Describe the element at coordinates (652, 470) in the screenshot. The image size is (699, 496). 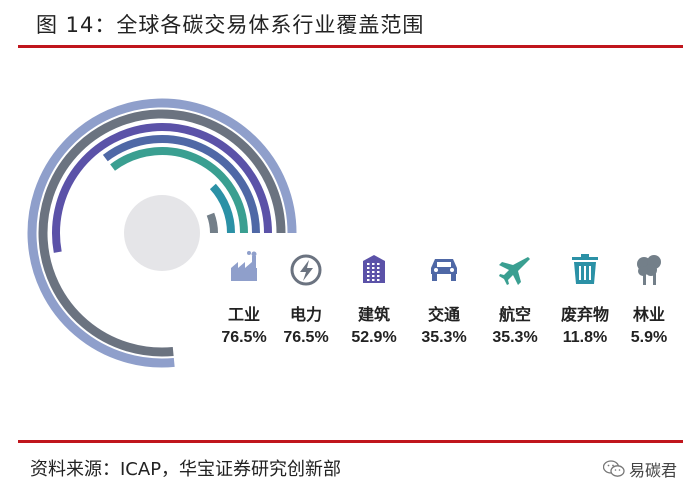
I see `brand-label: 易碳君` at that location.